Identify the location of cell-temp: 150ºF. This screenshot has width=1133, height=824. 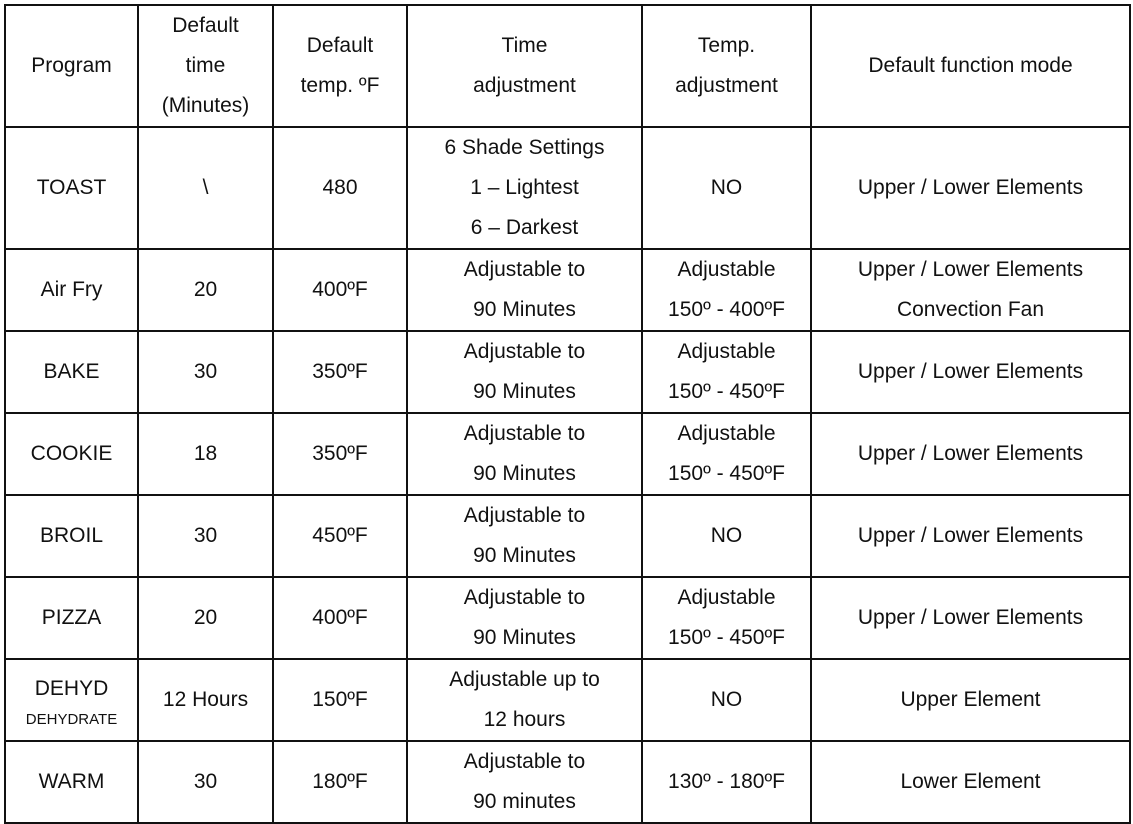
(340, 700).